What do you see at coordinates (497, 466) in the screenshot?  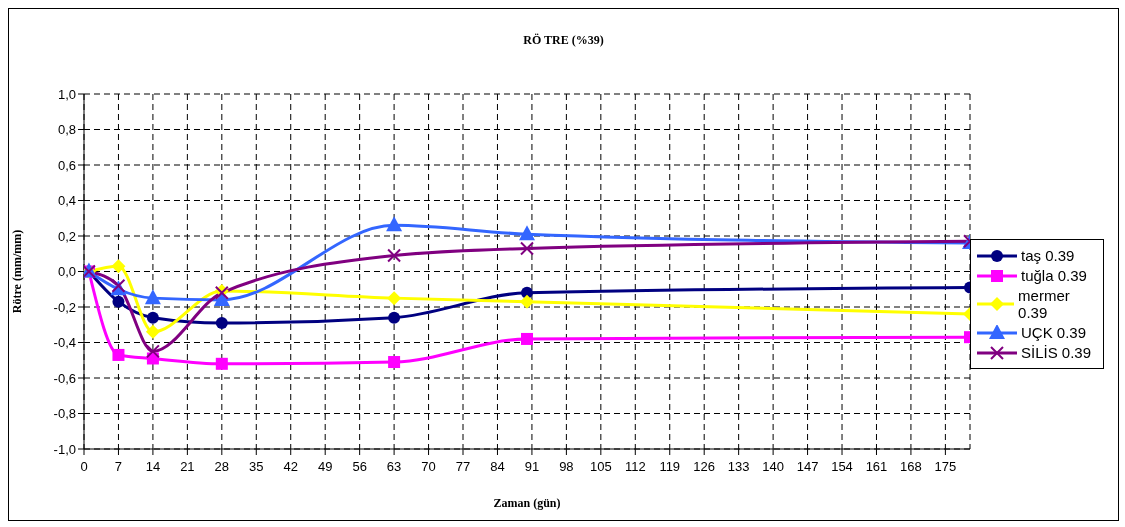 I see `x-tick-label: 84` at bounding box center [497, 466].